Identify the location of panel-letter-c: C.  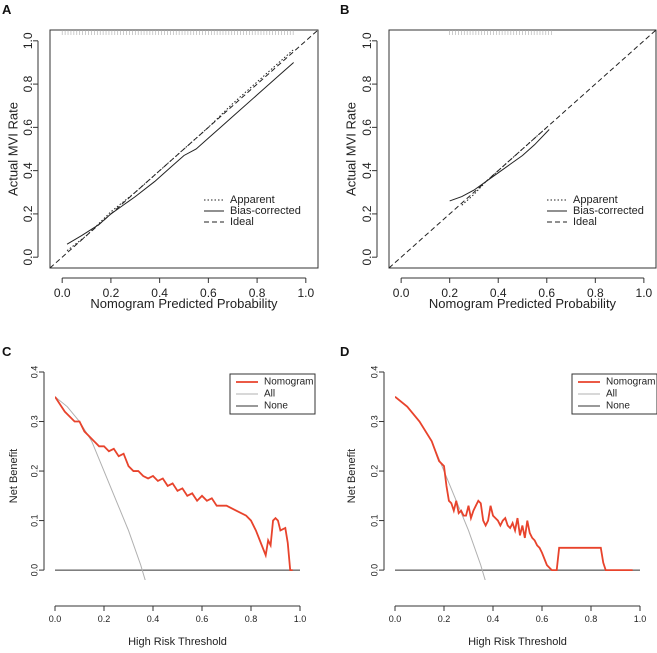
(7, 351).